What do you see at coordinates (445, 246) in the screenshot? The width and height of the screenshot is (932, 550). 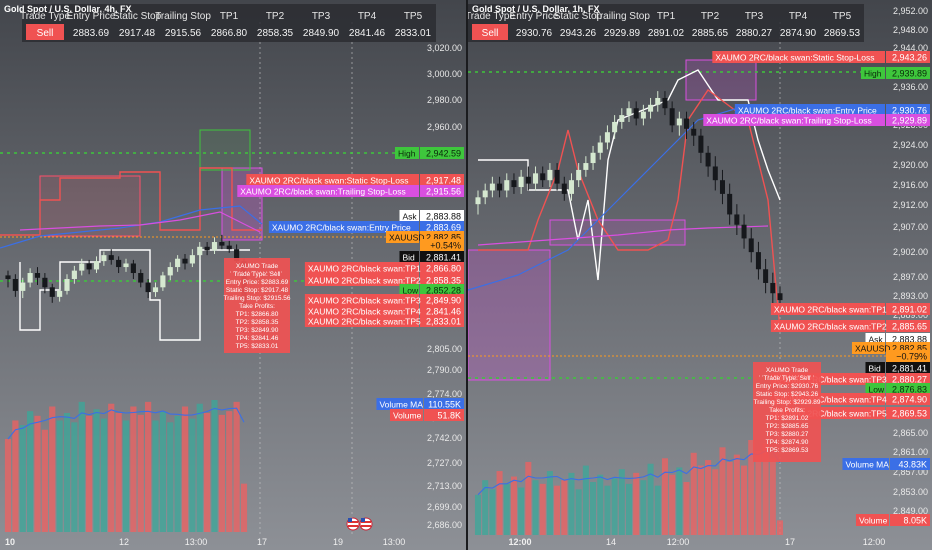 I see `price-level-value: +0.54%` at bounding box center [445, 246].